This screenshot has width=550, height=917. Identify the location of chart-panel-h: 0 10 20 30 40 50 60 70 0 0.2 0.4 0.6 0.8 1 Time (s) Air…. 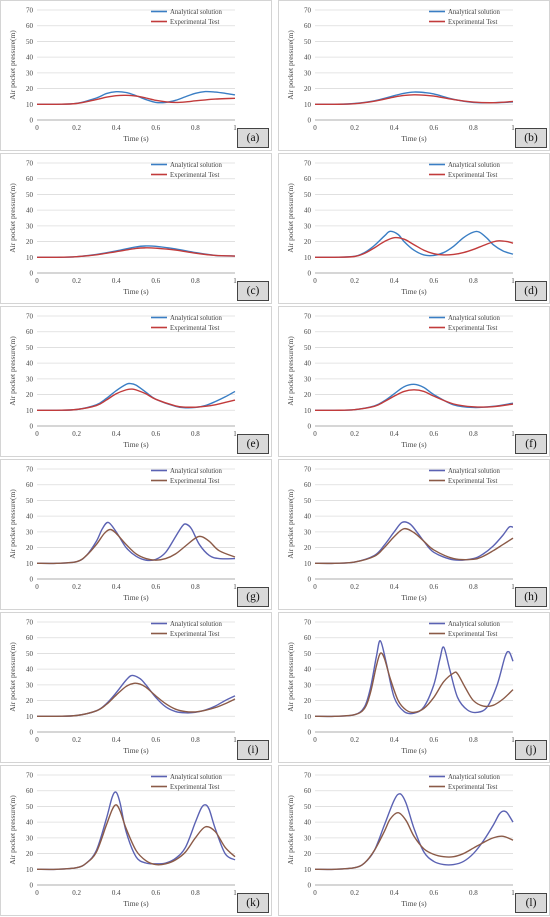
(414, 534).